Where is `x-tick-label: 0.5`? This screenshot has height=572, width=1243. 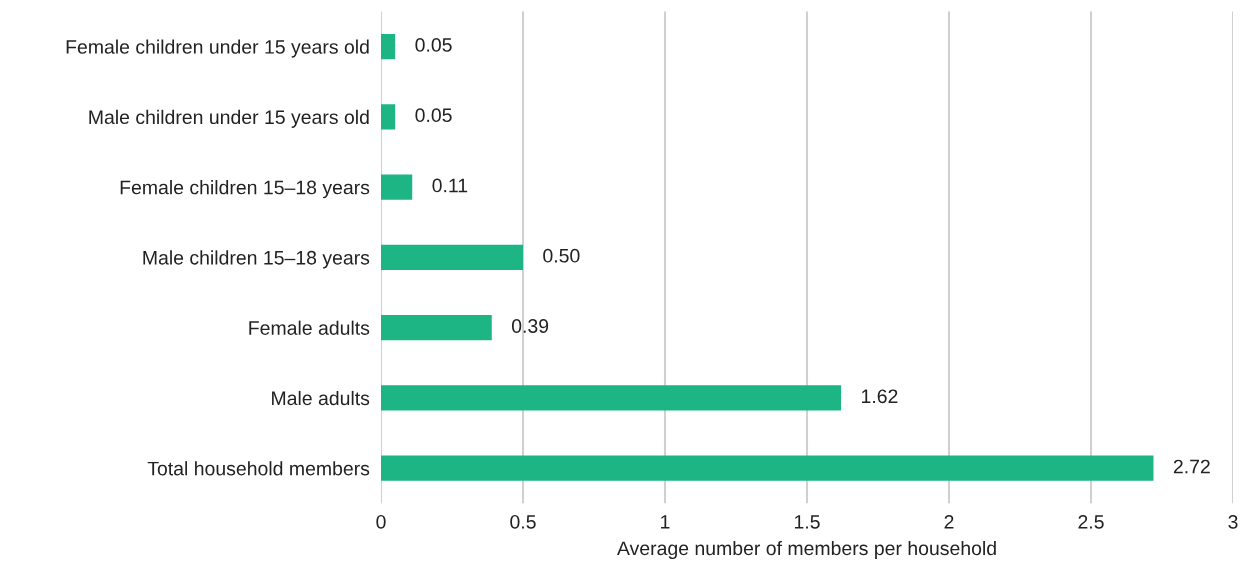 x-tick-label: 0.5 is located at coordinates (523, 521).